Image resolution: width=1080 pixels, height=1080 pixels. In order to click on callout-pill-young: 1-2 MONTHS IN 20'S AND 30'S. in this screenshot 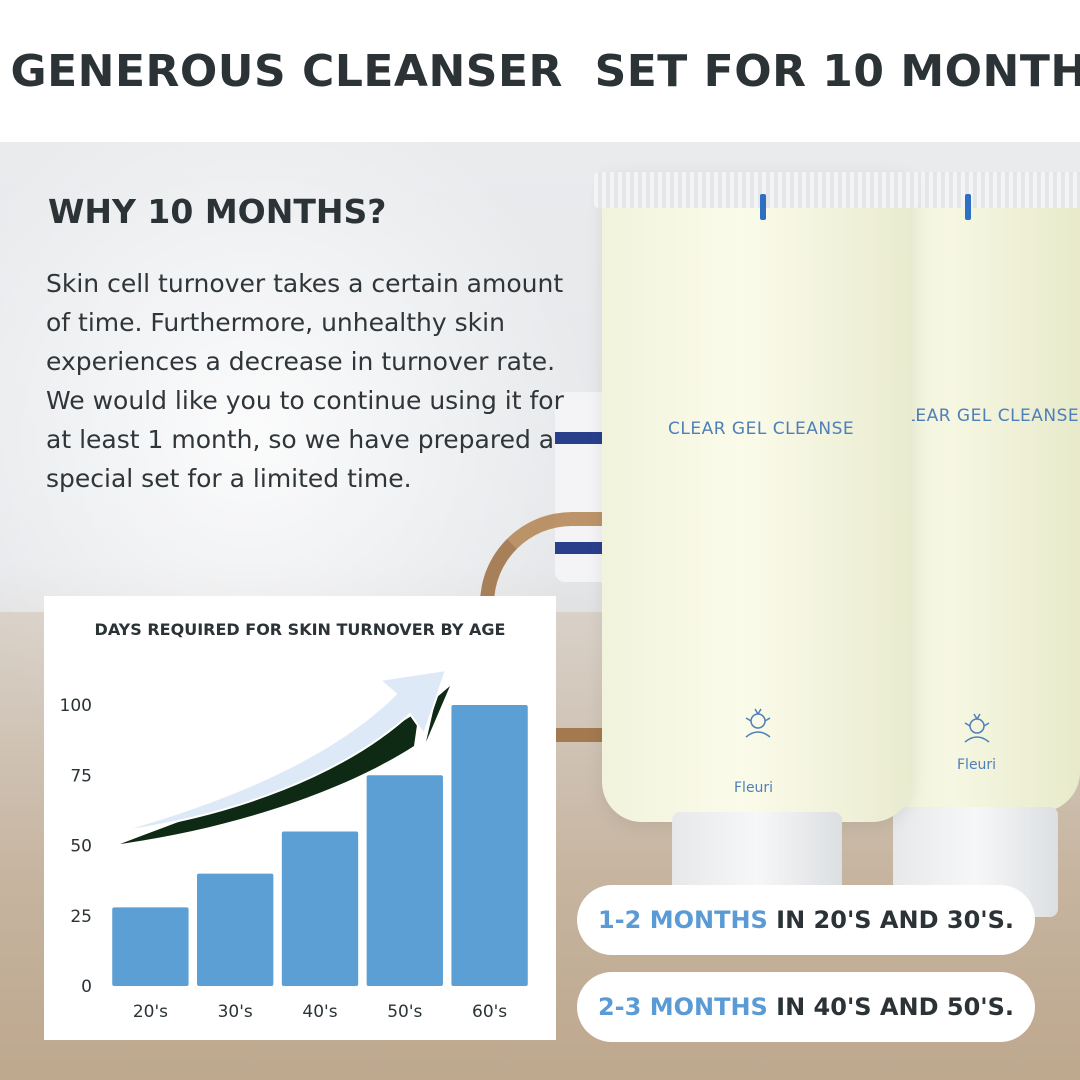, I will do `click(806, 920)`.